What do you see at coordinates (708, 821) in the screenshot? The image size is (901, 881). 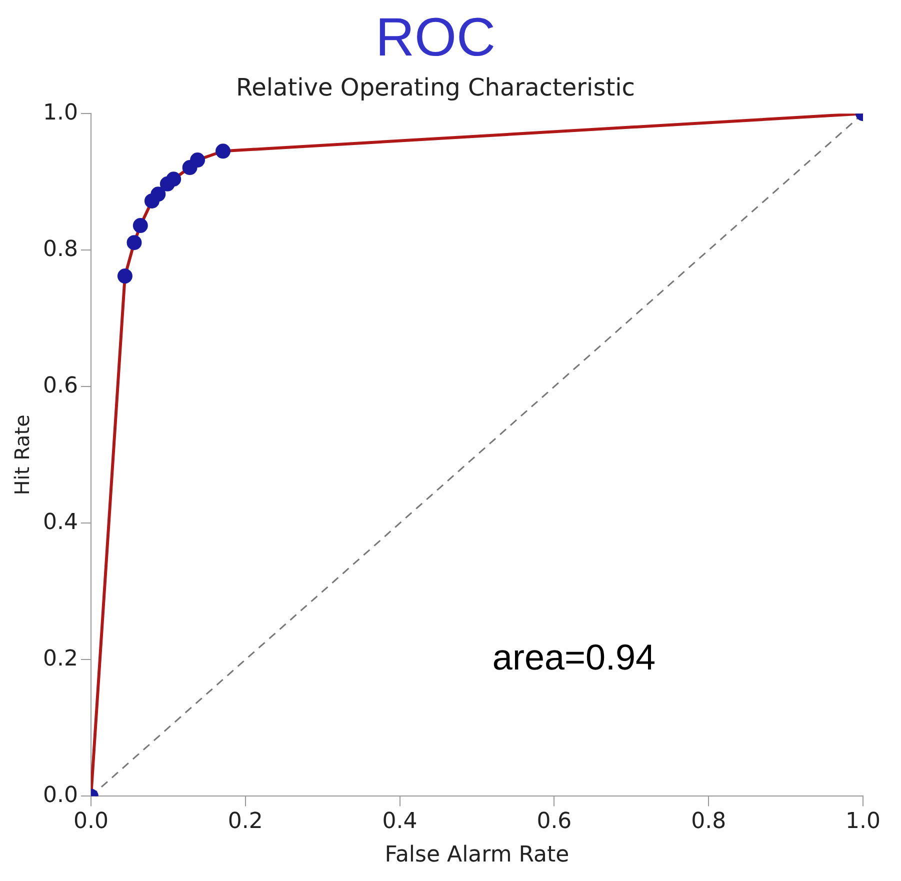 I see `x-tick-label: 0.8` at bounding box center [708, 821].